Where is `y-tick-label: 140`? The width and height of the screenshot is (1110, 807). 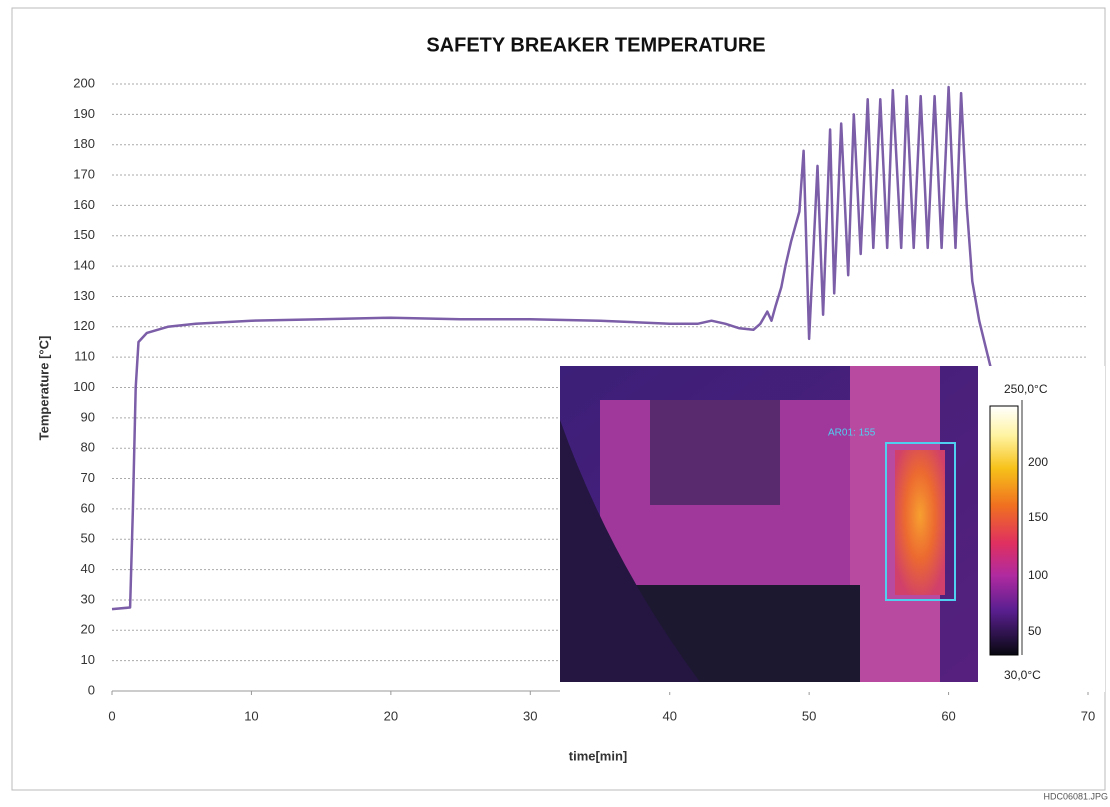 y-tick-label: 140 is located at coordinates (84, 265).